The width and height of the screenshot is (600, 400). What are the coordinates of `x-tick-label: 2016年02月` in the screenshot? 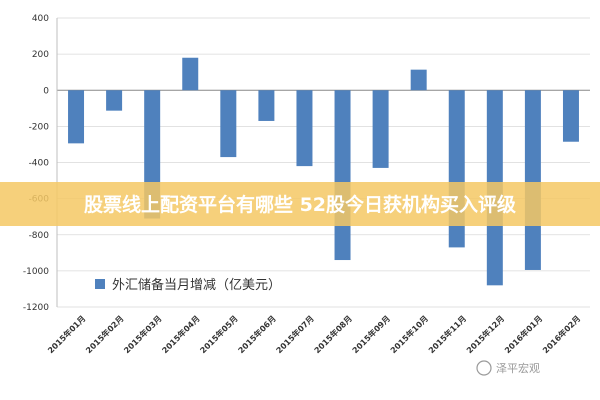 It's located at (561, 334).